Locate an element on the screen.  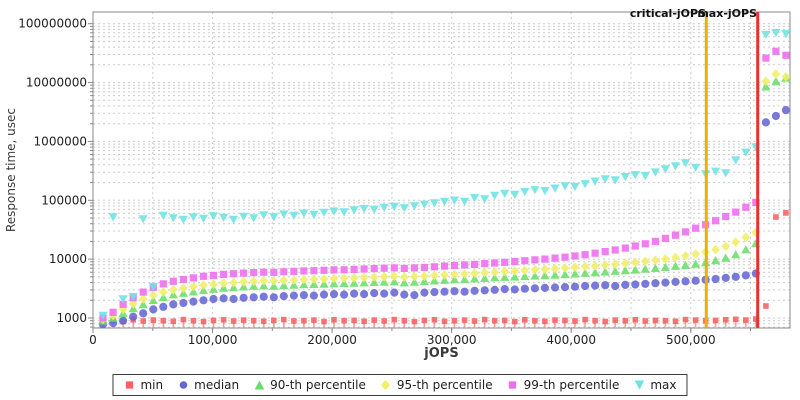
legend-label: max is located at coordinates (663, 385).